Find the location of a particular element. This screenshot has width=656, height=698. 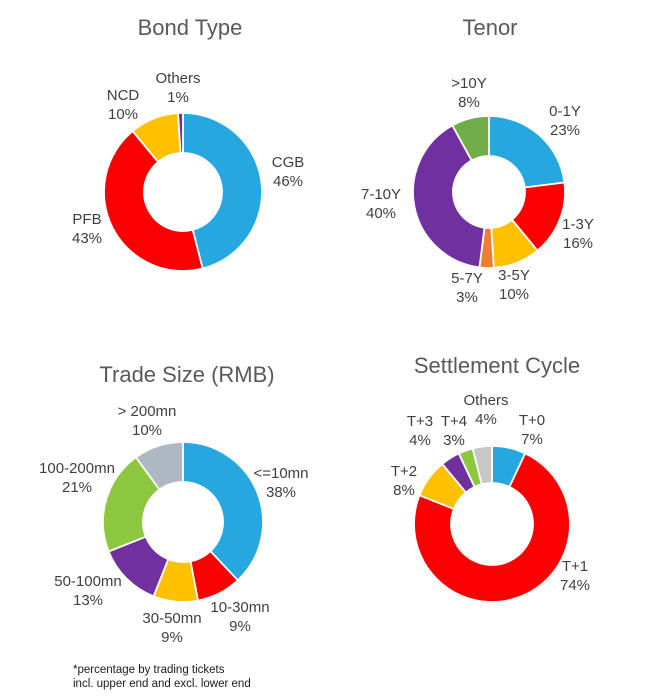

chart-title-settlement-cycle: Settlement Cycle is located at coordinates (497, 365).